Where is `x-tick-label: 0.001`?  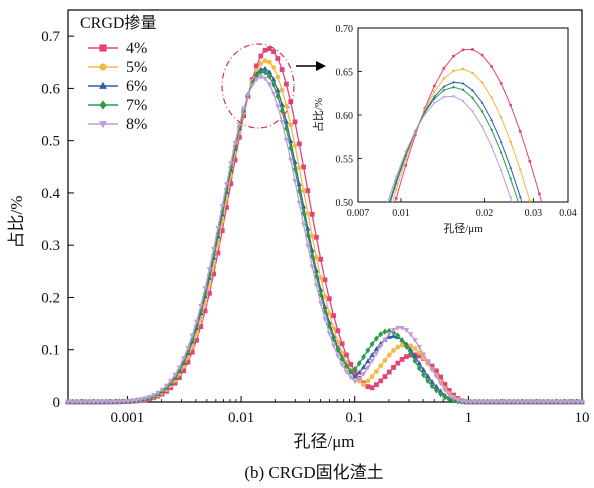
x-tick-label: 0.001 is located at coordinates (128, 418).